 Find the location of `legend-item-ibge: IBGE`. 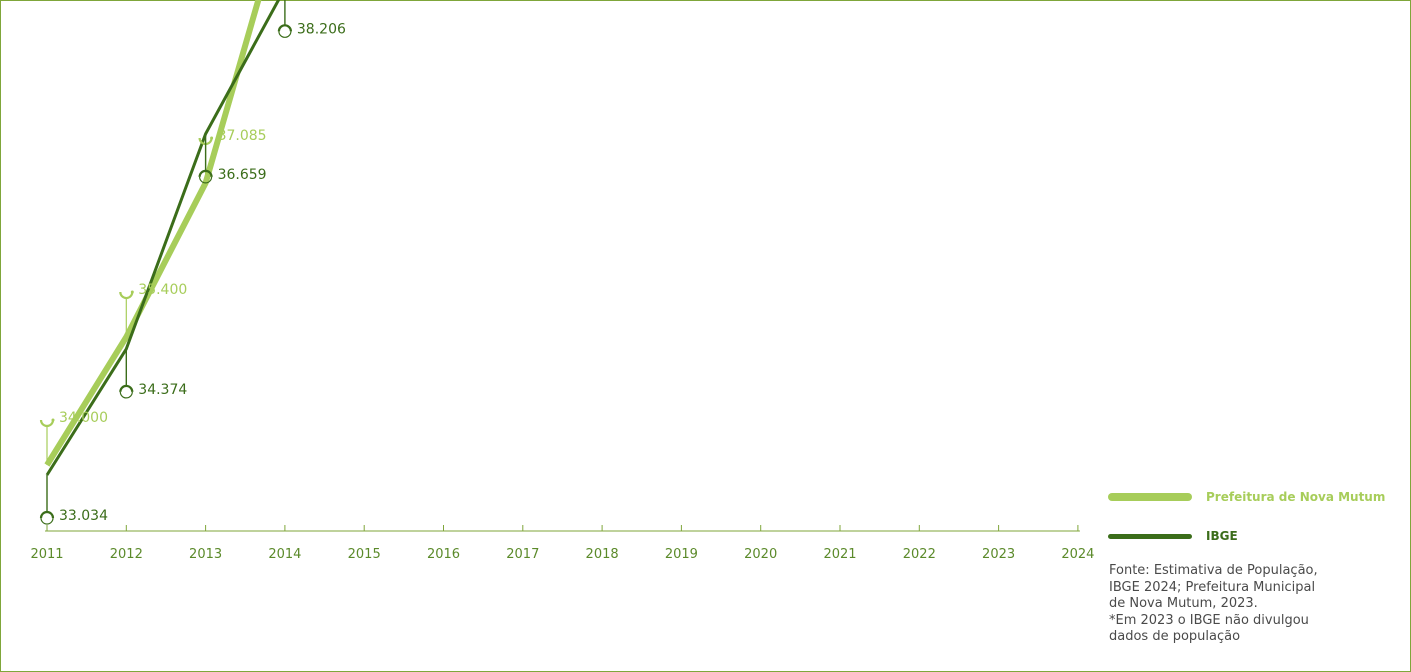

legend-item-ibge: IBGE is located at coordinates (1173, 536).